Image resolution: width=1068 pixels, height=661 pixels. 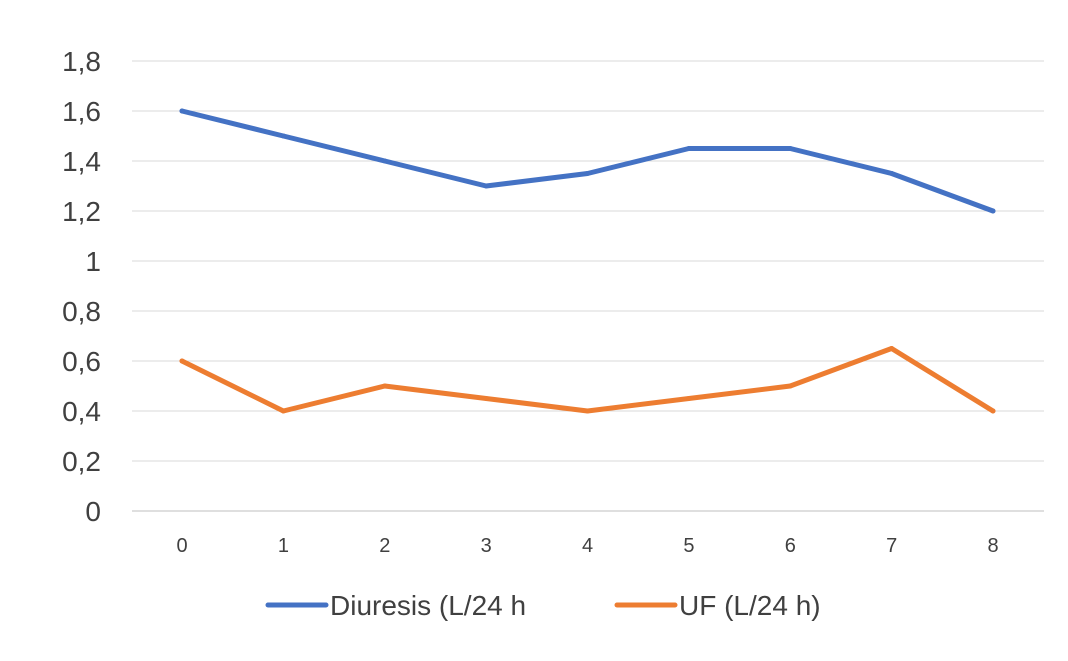 I want to click on y-tick-label: 0,6, so click(x=81, y=361).